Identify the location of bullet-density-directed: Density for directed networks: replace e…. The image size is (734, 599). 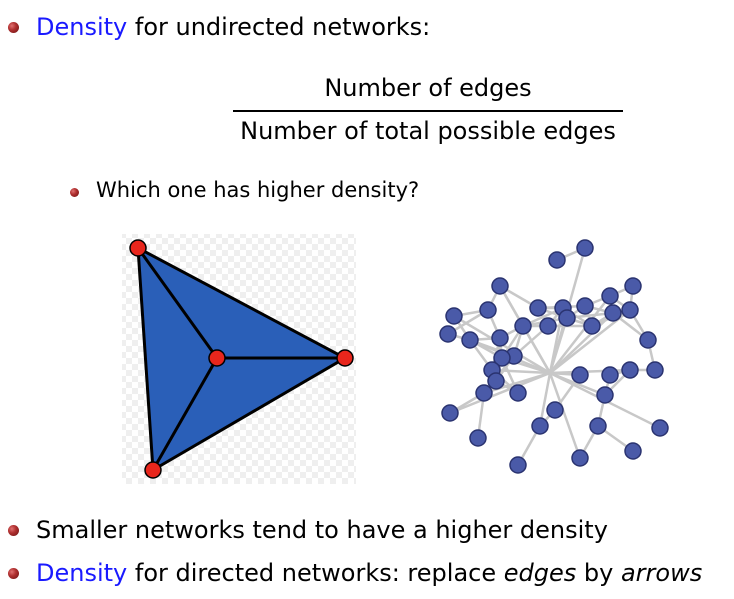
(369, 573).